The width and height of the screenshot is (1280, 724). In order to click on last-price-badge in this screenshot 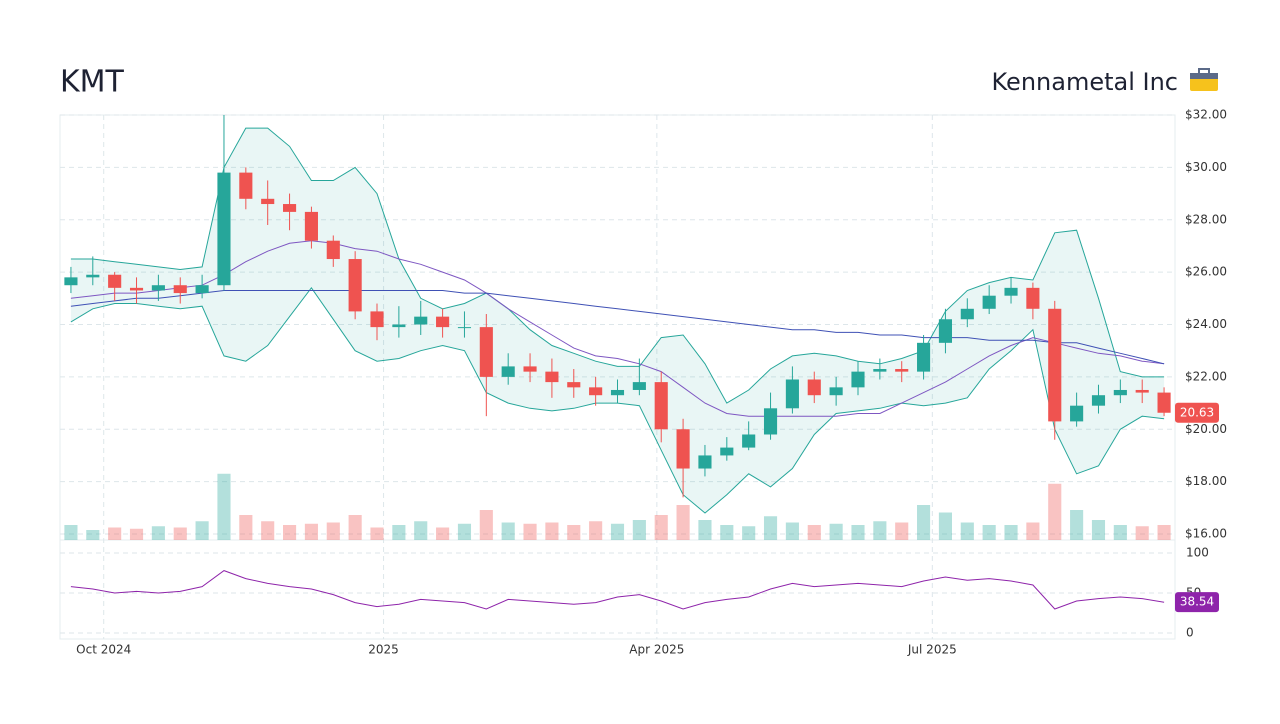, I will do `click(1197, 412)`.